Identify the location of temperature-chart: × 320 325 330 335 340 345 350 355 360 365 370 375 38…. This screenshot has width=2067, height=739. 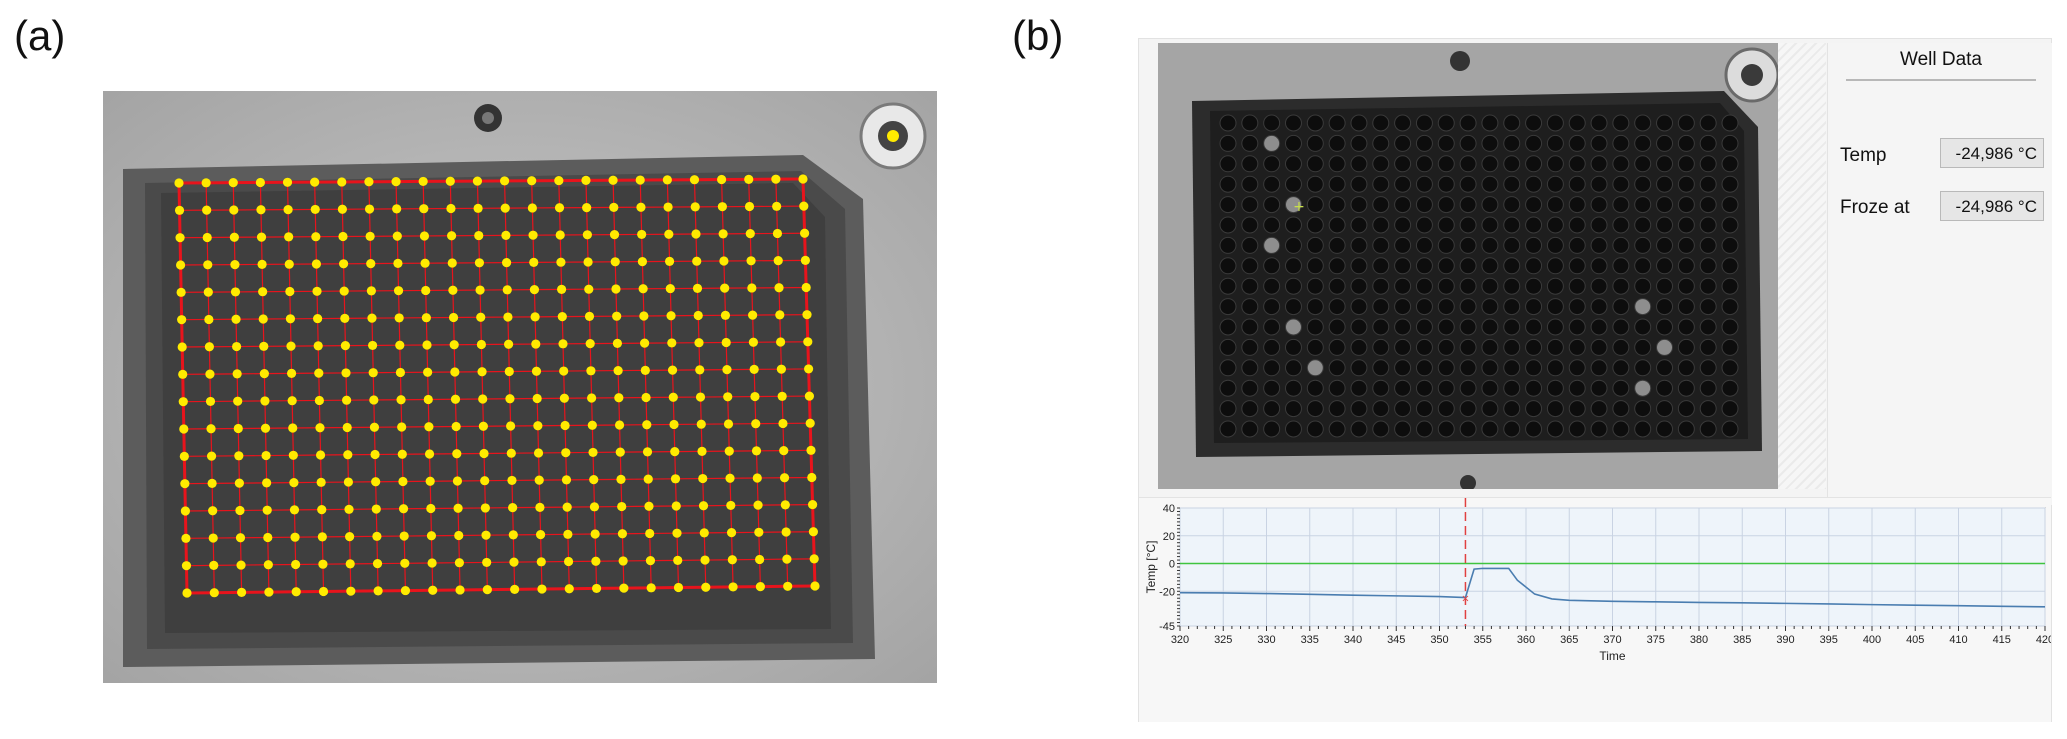
(1595, 609).